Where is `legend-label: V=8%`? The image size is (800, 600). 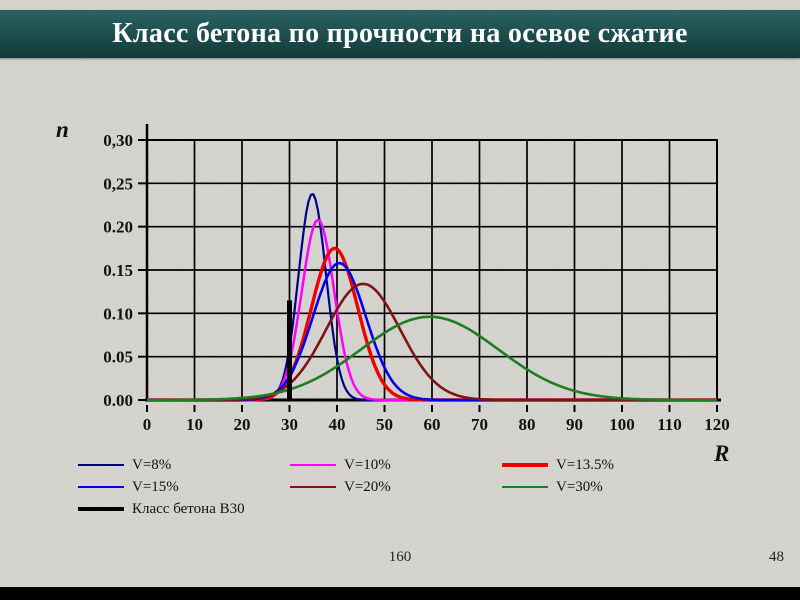 legend-label: V=8% is located at coordinates (152, 464).